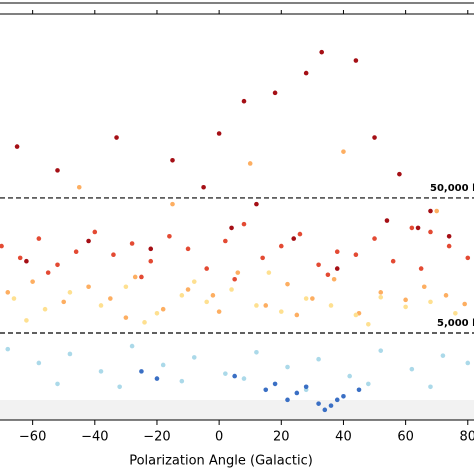 Image resolution: width=474 pixels, height=474 pixels. I want to click on x-axis-label: Polarization Angle (Galactic), so click(221, 461).